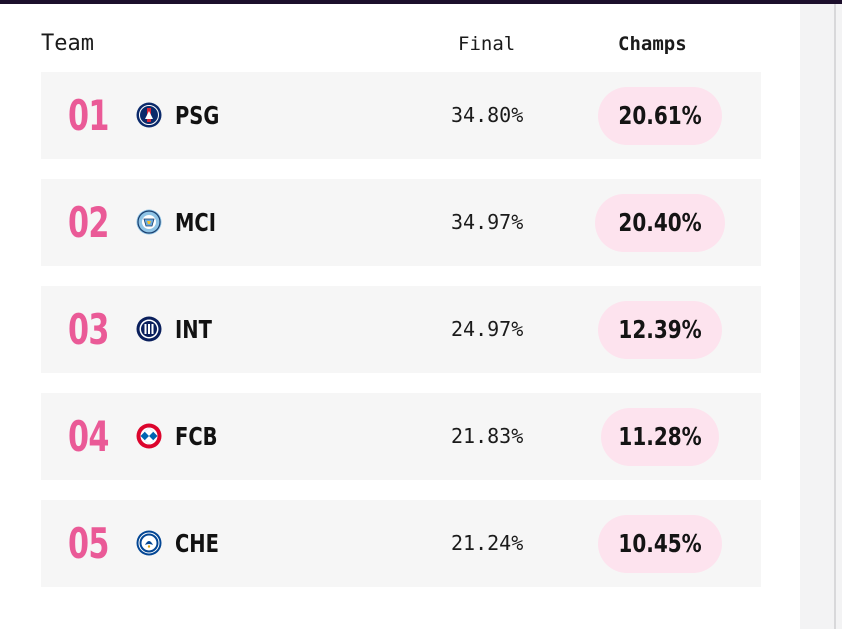  What do you see at coordinates (400, 44) in the screenshot?
I see `table-header: Team Final Champs` at bounding box center [400, 44].